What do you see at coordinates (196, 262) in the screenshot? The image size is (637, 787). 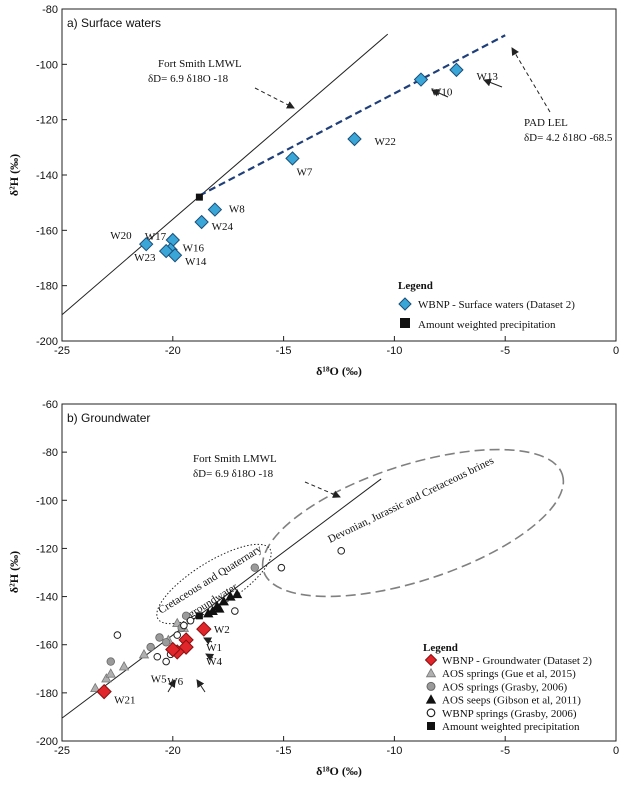 I see `surface-water-label: W14` at bounding box center [196, 262].